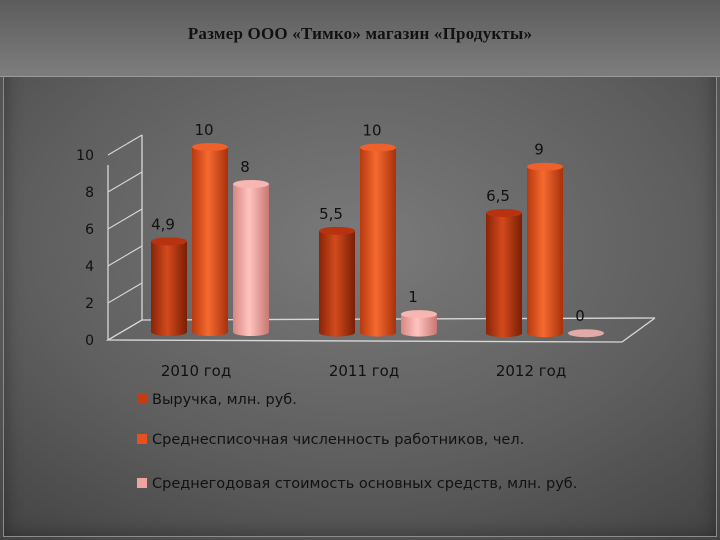 This screenshot has width=720, height=540. Describe the element at coordinates (224, 400) in the screenshot. I see `legend-label-revenue: Выручка, млн. руб.` at that location.